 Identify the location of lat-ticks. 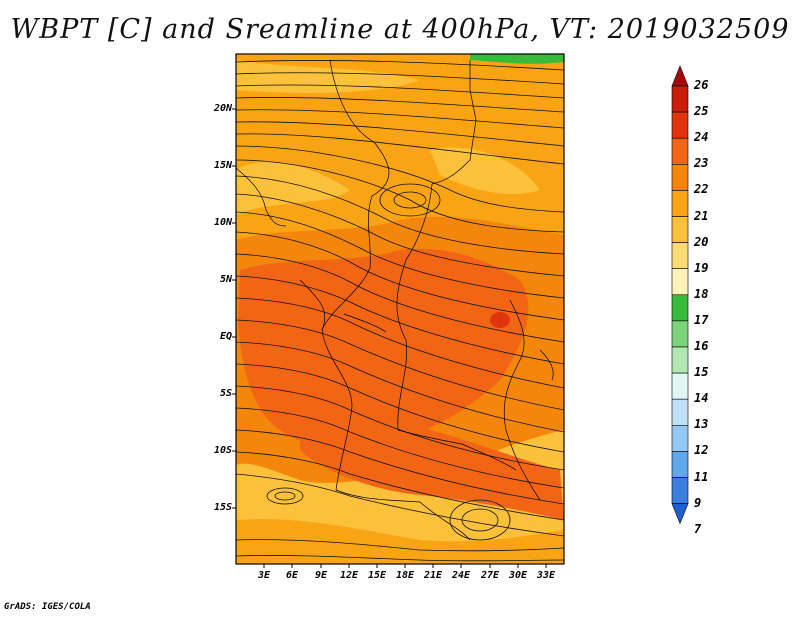
(234, 308).